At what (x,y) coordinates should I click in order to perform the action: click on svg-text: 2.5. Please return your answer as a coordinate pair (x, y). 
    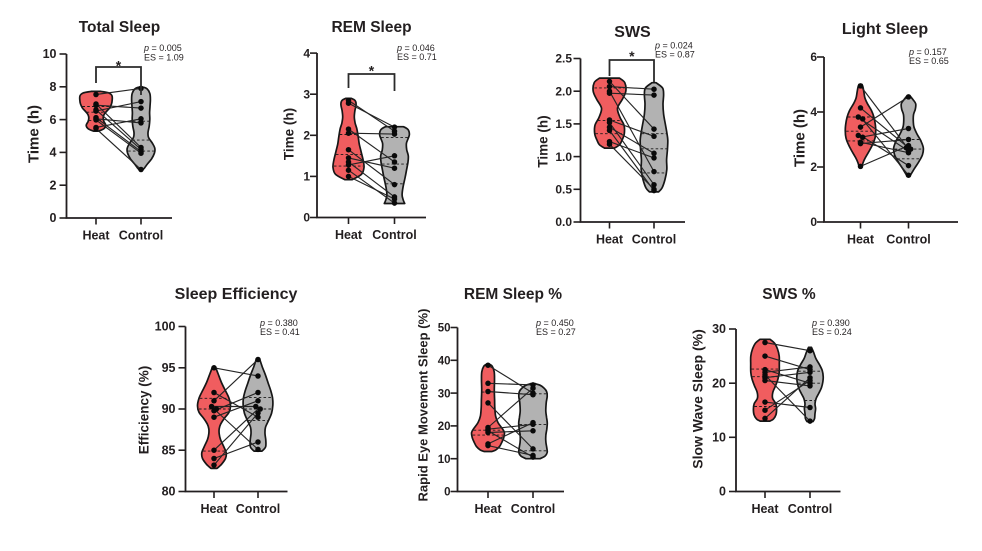
    Looking at the image, I should click on (563, 59).